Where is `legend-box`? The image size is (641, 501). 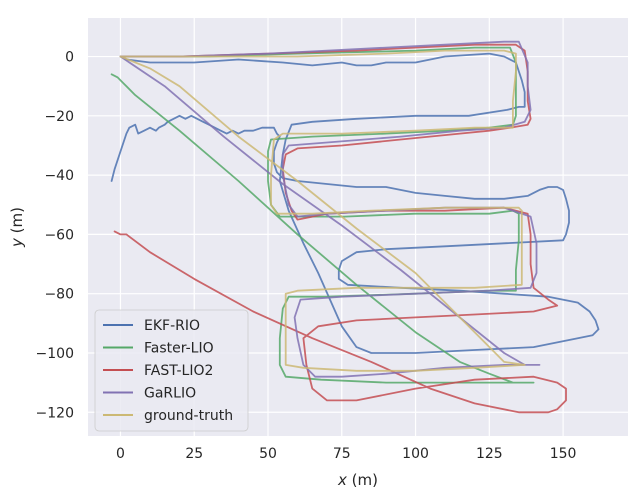 legend-box is located at coordinates (171, 370).